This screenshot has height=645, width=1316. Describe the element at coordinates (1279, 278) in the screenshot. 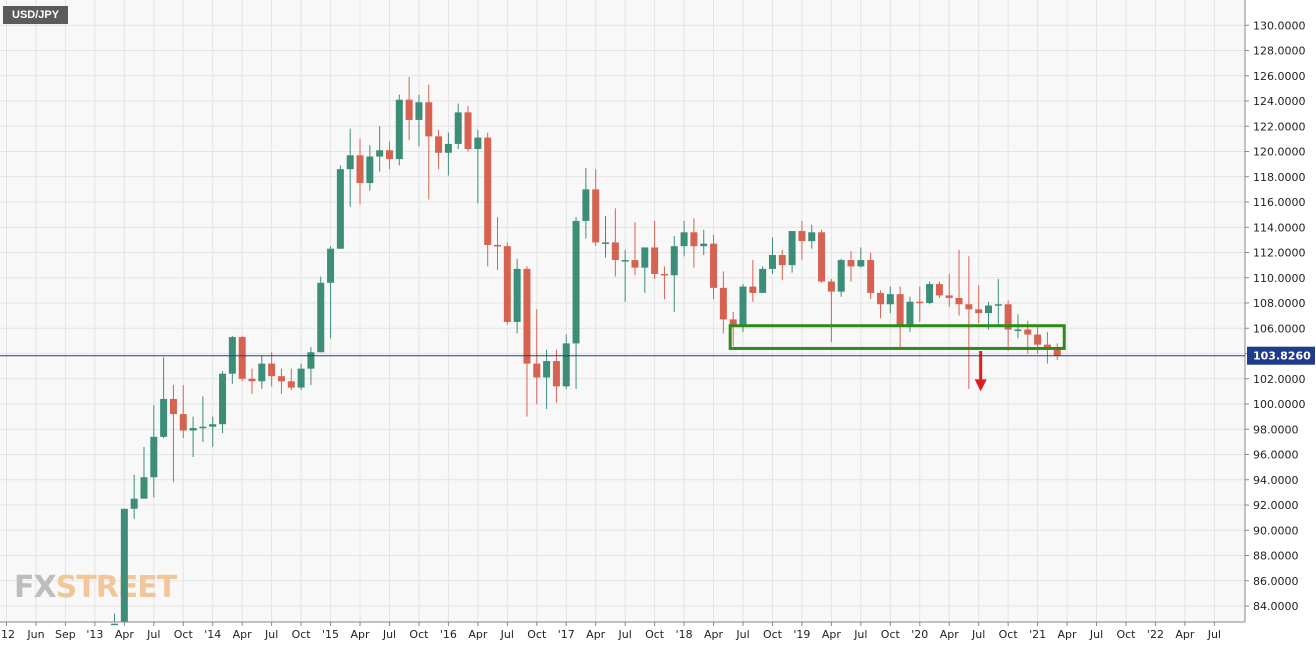

I see `y-tick-label: 110.0000` at that location.